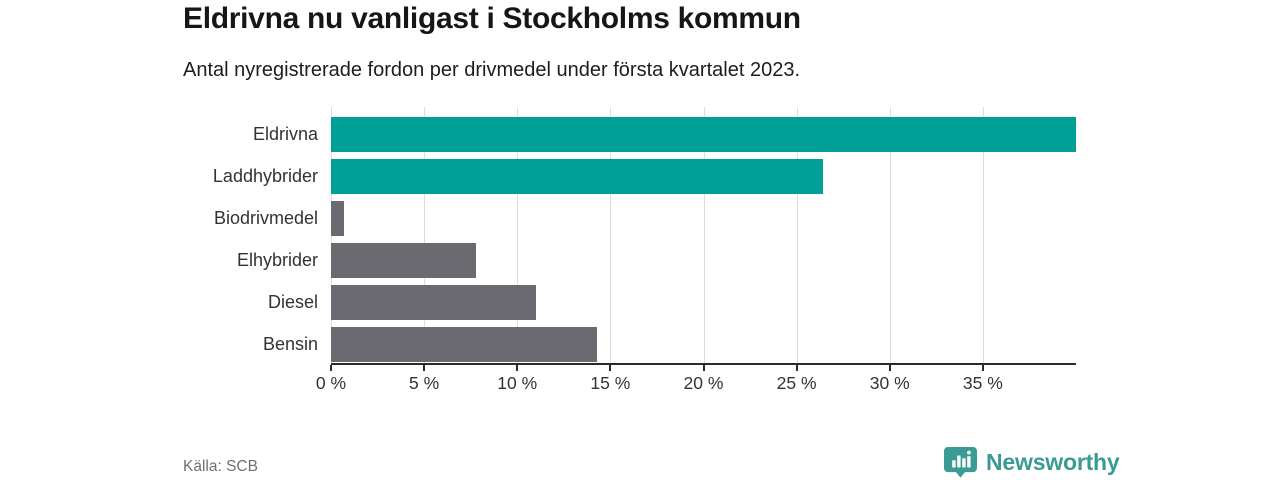 The image size is (1280, 480). I want to click on newsworthy-logo-text: Newsworthy, so click(1053, 461).